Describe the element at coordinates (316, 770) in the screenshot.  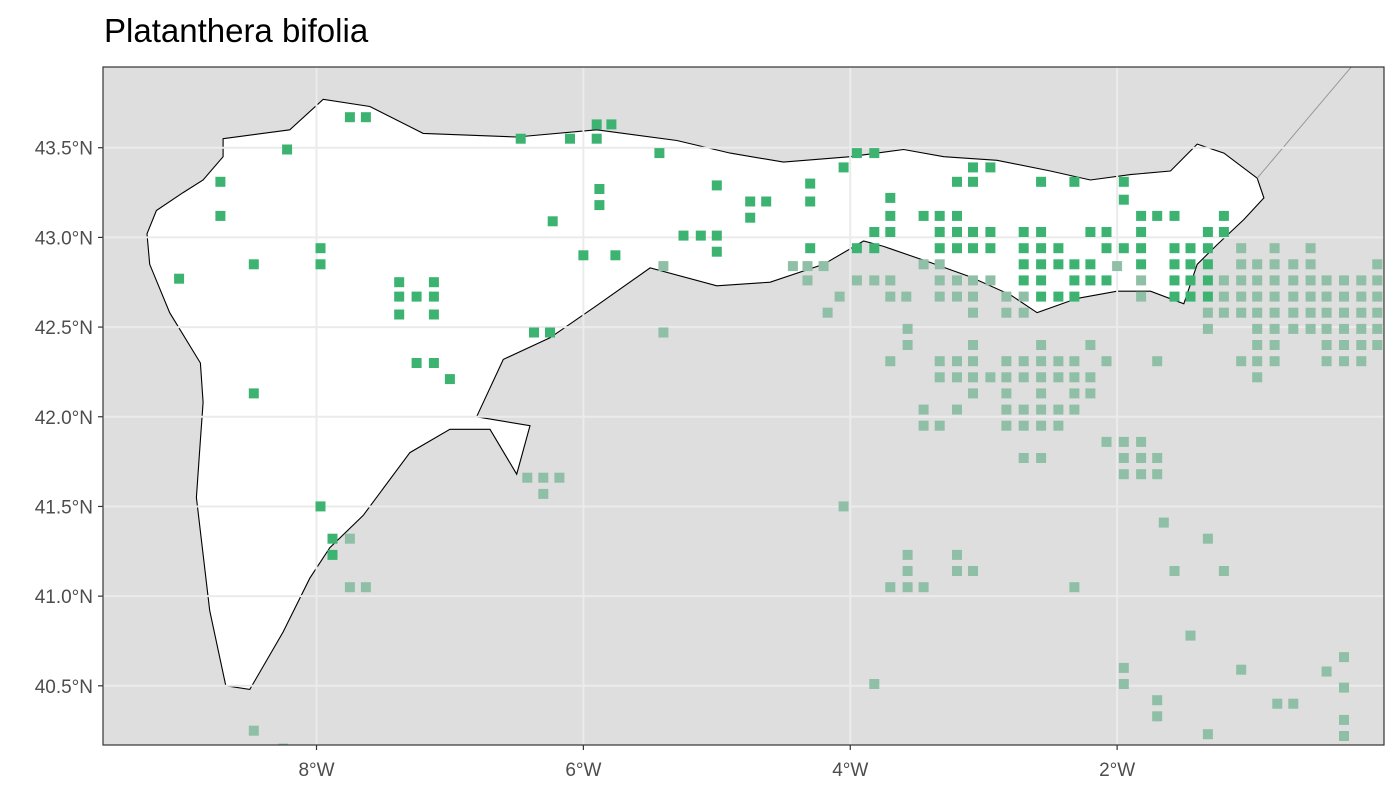
I see `x-tick-label: 8°W` at that location.